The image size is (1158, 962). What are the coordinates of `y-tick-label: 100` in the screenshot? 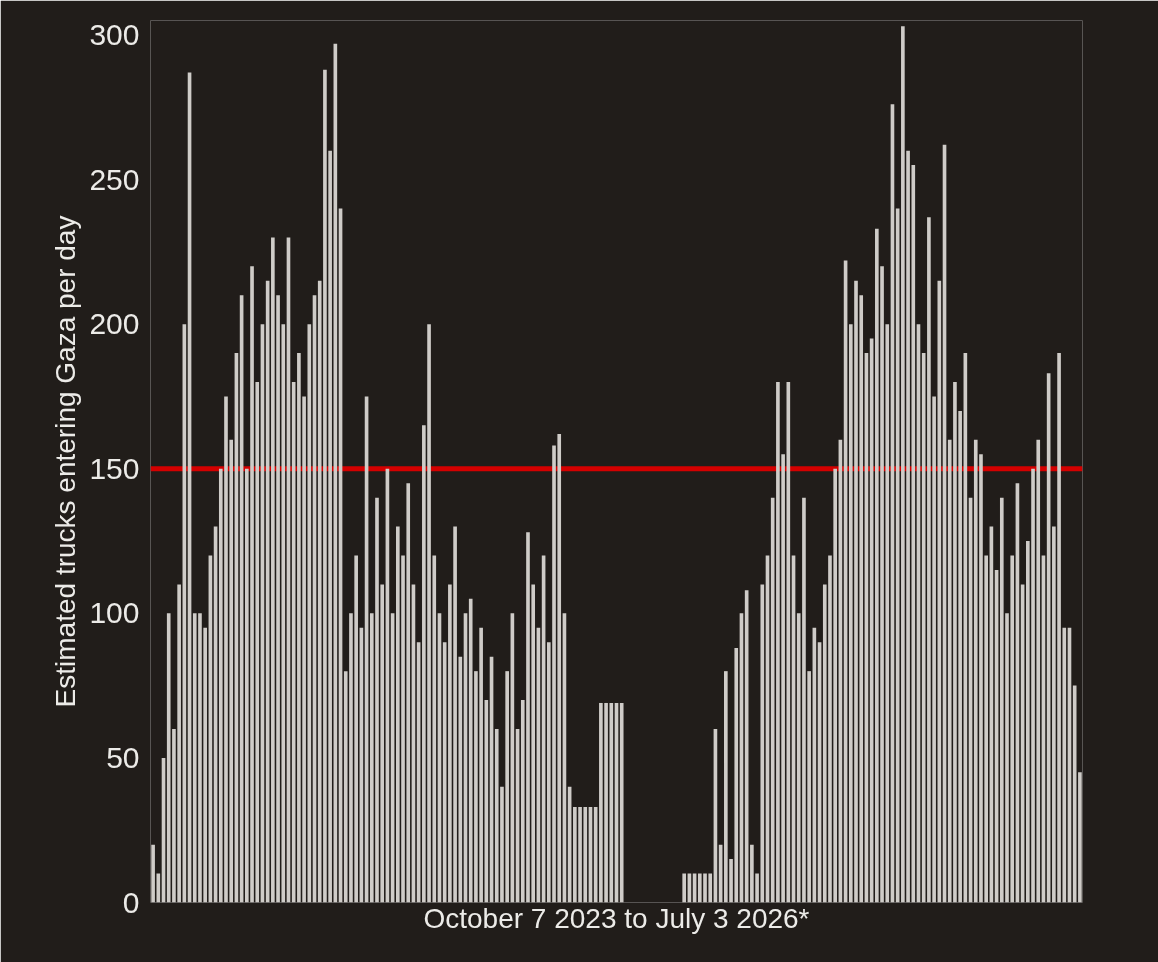 It's located at (114, 613).